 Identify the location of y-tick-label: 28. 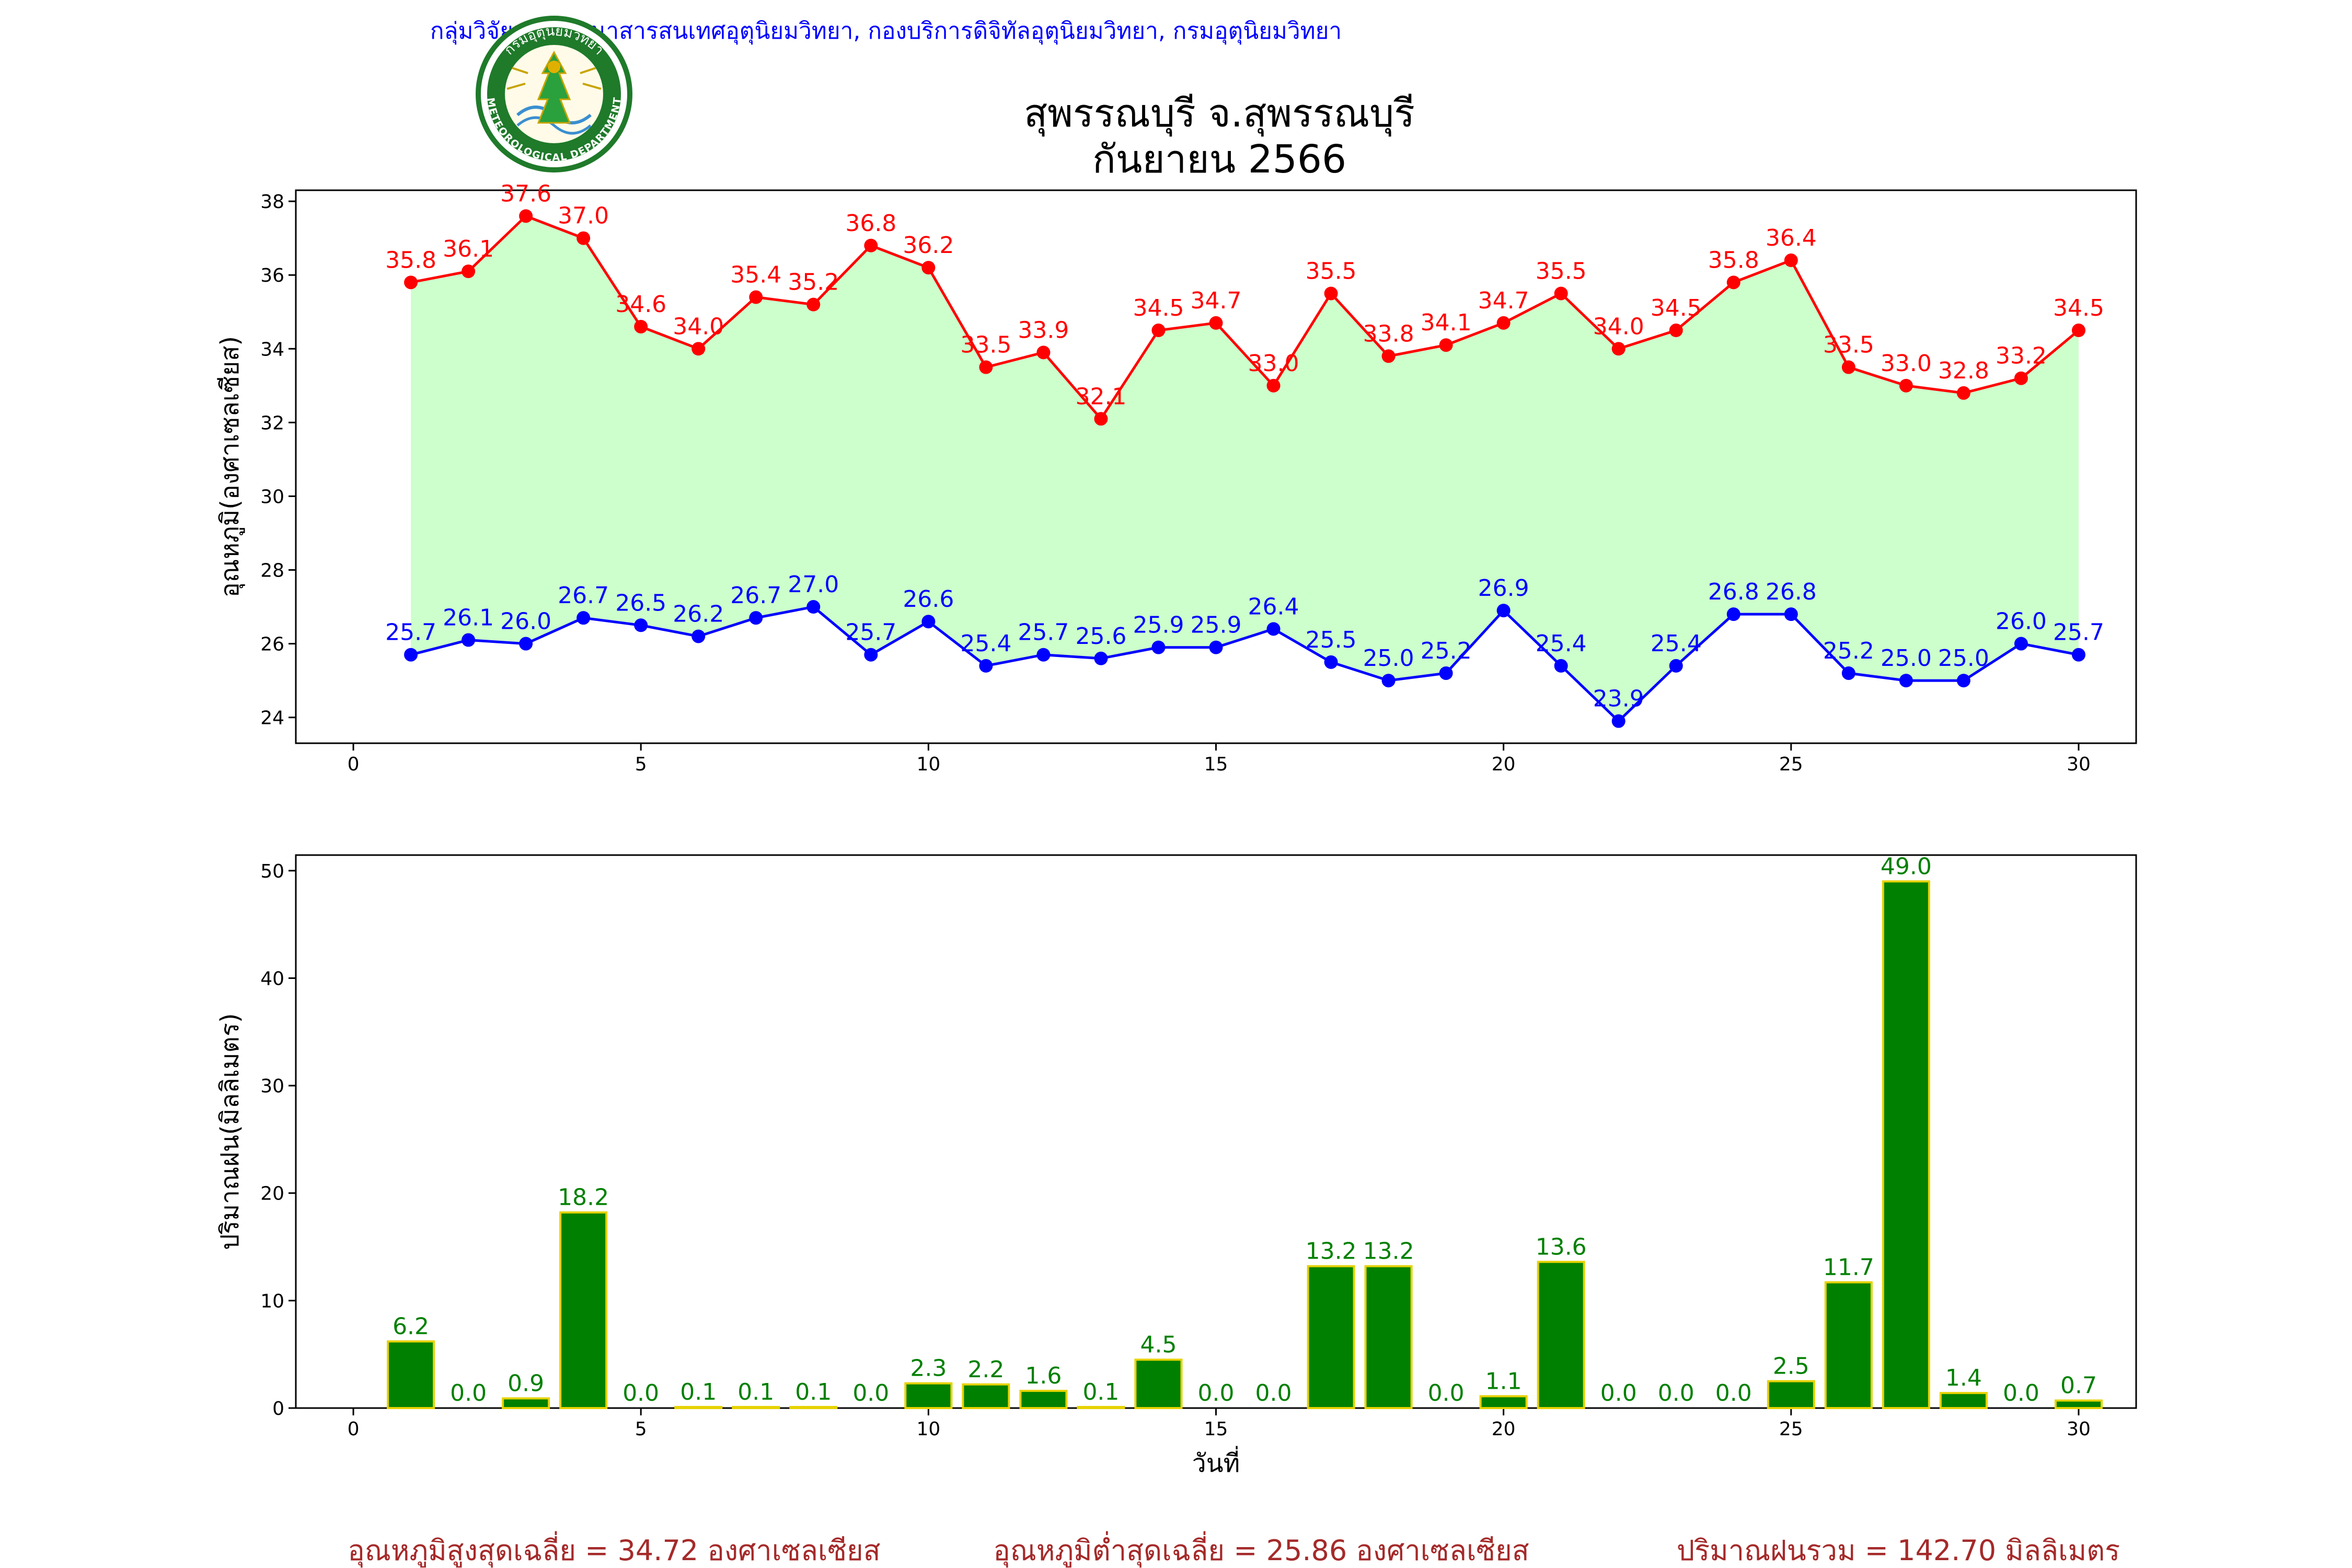
(272, 570).